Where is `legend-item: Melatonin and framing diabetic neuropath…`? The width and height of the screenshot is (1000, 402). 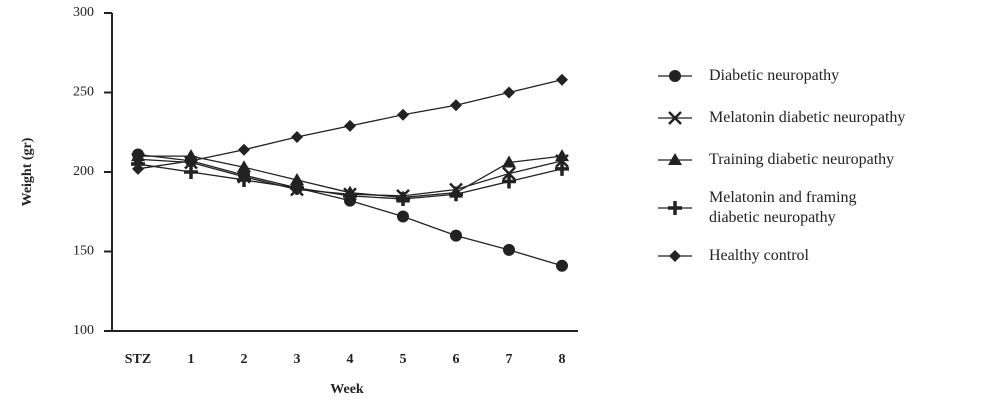 legend-item: Melatonin and framing diabetic neuropath… is located at coordinates (820, 208).